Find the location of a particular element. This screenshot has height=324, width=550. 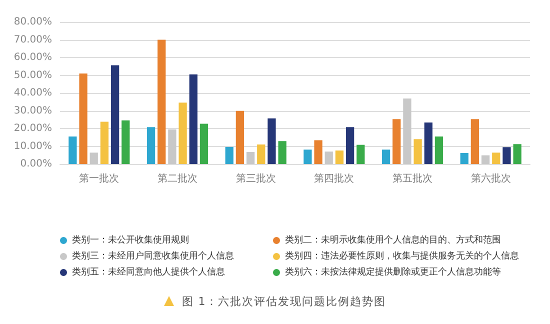

legend-label: 类别四：违法必要性原则，收集与提供服务无关的个人信息 is located at coordinates (402, 256).